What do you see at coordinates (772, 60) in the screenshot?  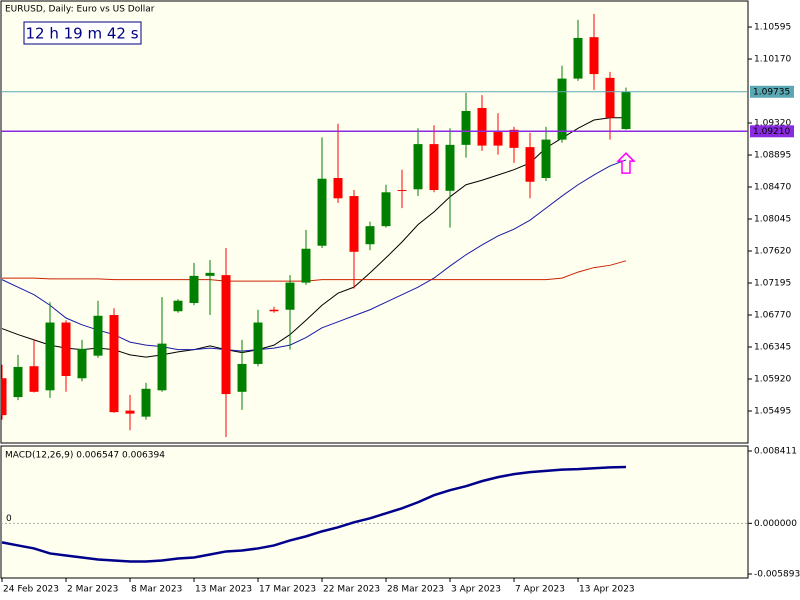 I see `y-tick-label: 1.10170` at bounding box center [772, 60].